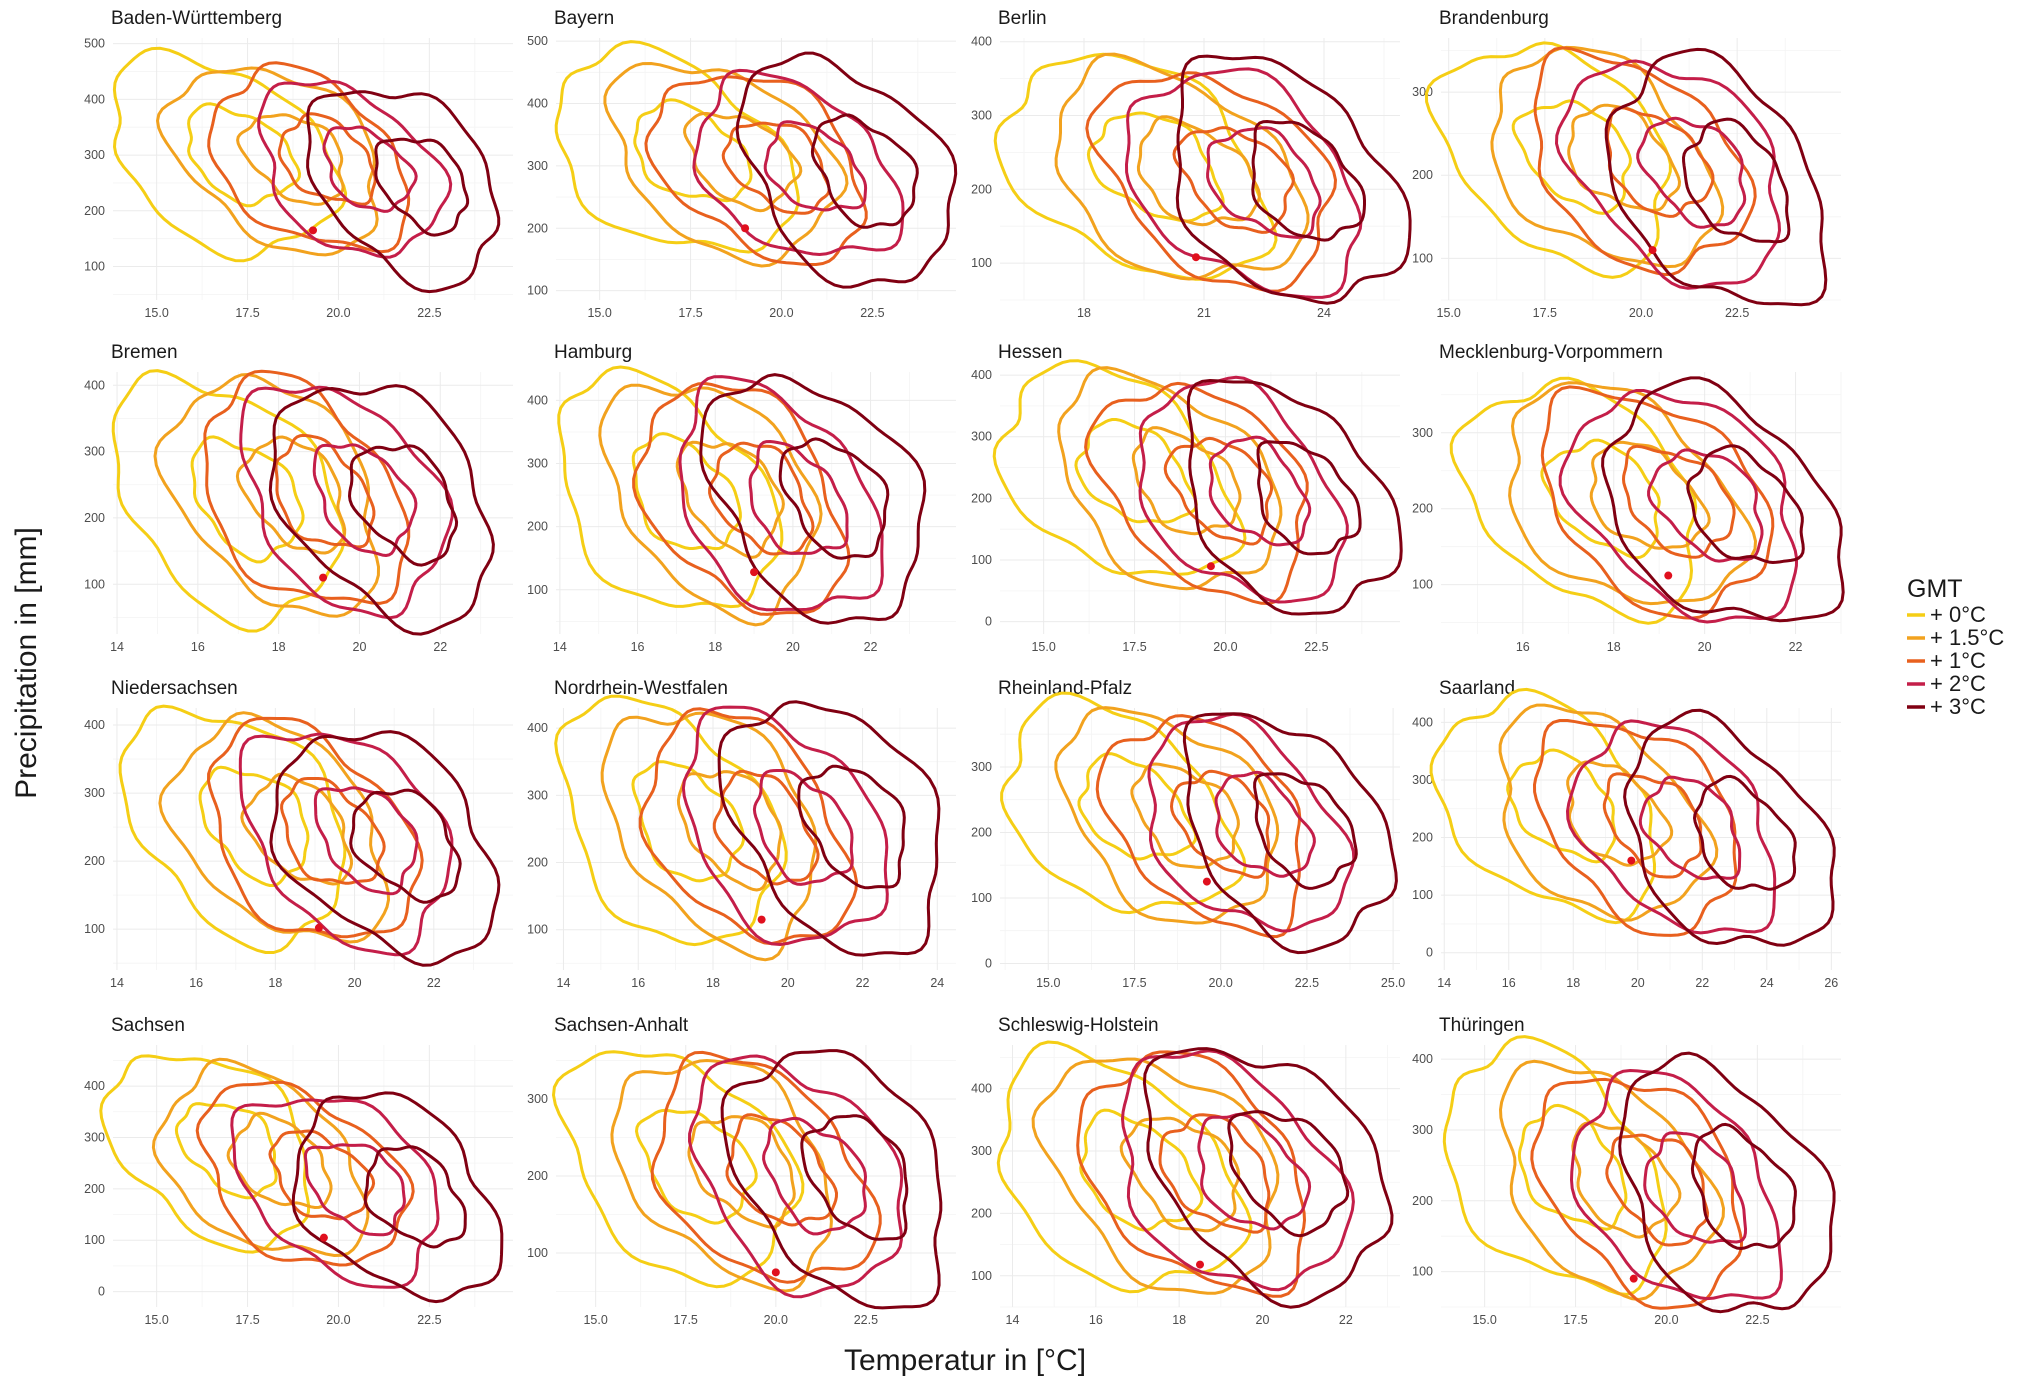  Describe the element at coordinates (174, 688) in the screenshot. I see `panel-title: Niedersachsen` at that location.